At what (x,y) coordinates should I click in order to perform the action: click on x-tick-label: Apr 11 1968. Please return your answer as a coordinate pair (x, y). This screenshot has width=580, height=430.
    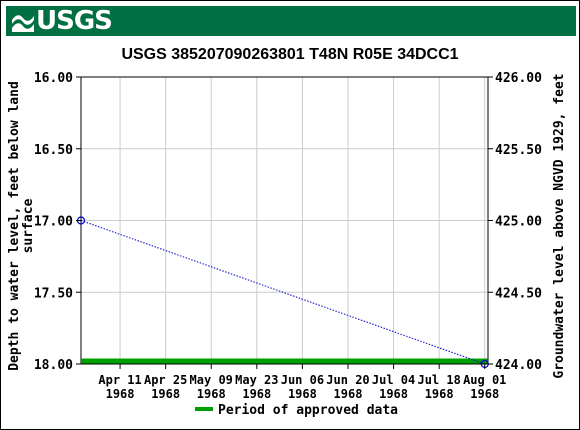
    Looking at the image, I should click on (119, 387).